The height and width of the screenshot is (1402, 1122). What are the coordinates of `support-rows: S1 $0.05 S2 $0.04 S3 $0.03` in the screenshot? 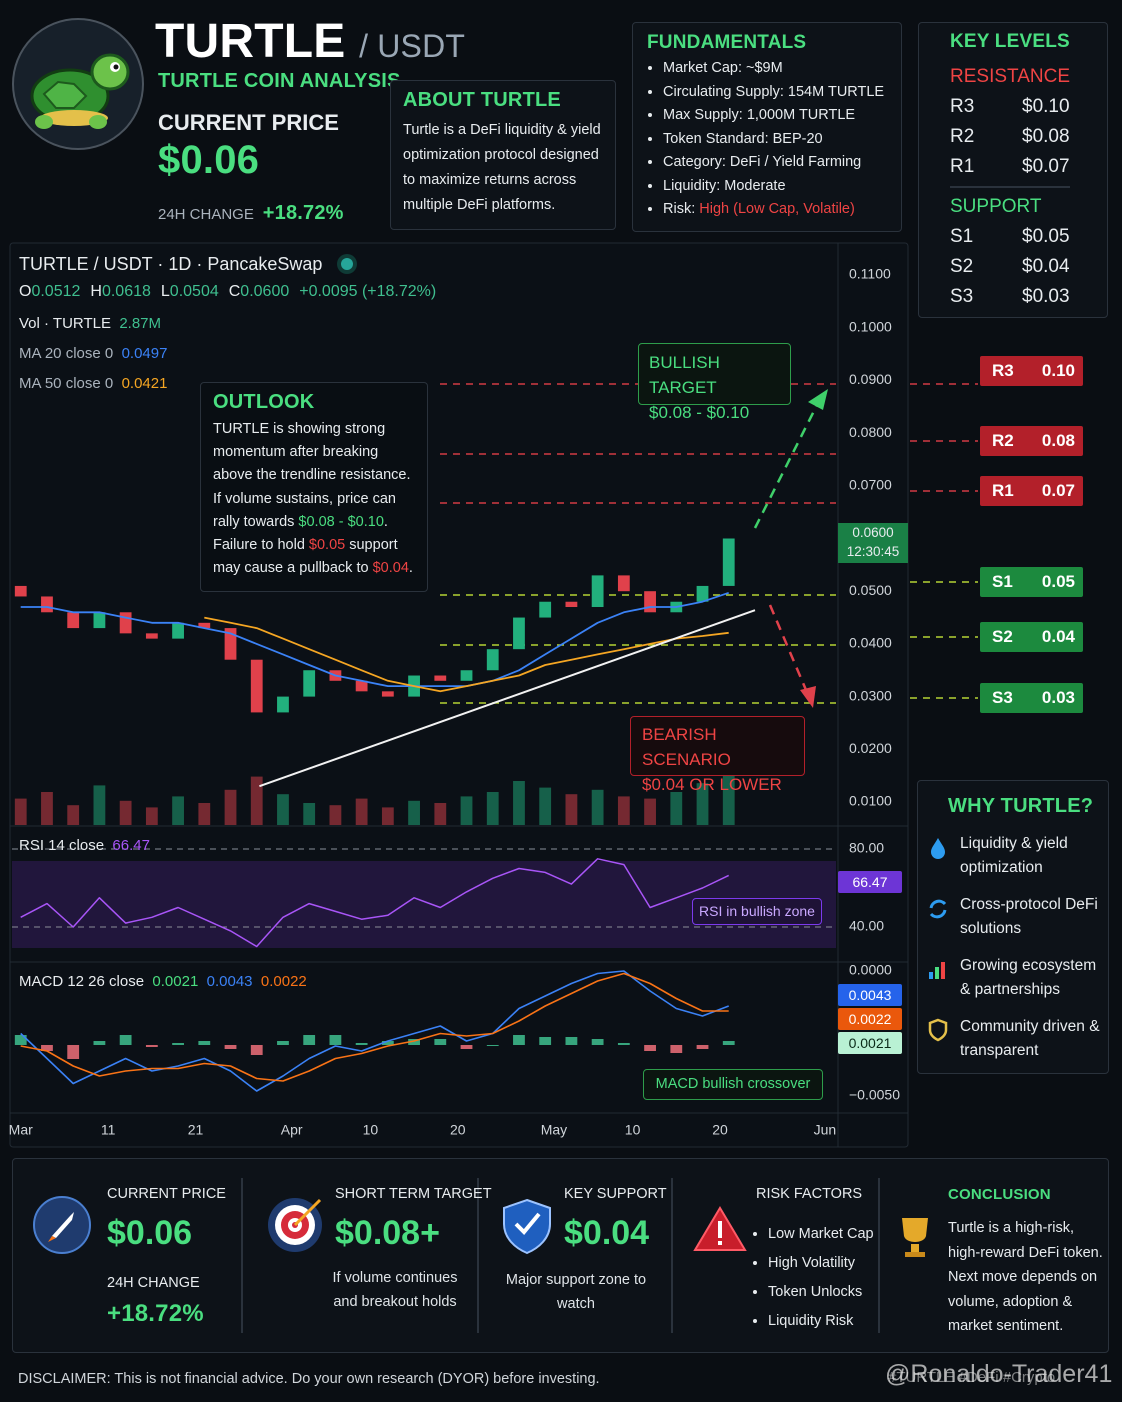 It's located at (1022, 267).